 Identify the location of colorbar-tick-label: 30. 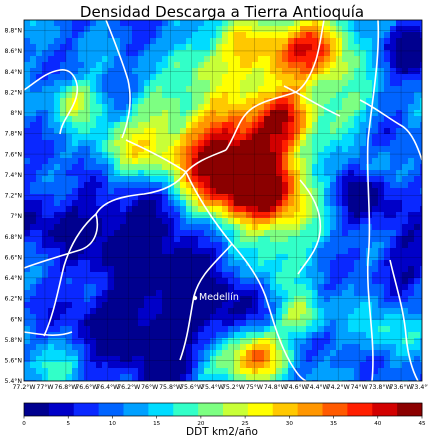
(290, 424).